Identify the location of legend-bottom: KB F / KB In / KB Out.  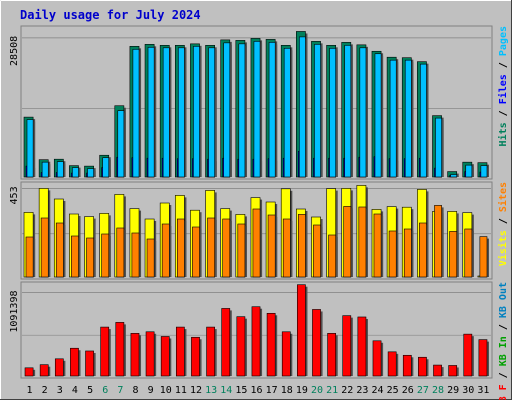
(503, 341).